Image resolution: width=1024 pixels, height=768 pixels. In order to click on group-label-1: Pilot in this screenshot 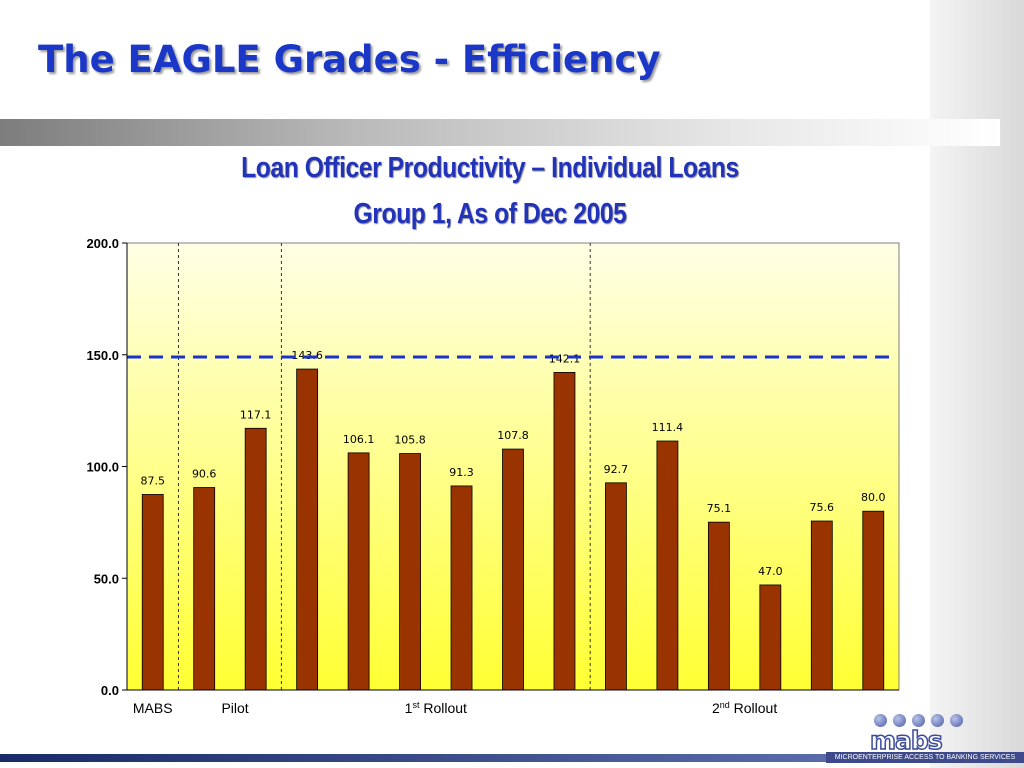, I will do `click(234, 708)`.